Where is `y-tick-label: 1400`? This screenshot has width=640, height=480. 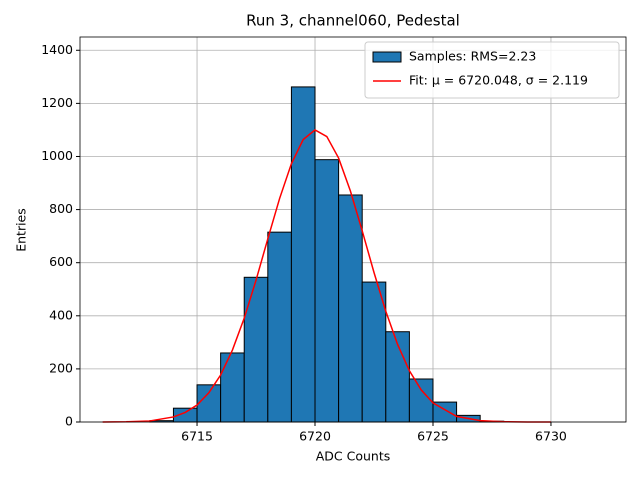
y-tick-label: 1400 is located at coordinates (57, 49).